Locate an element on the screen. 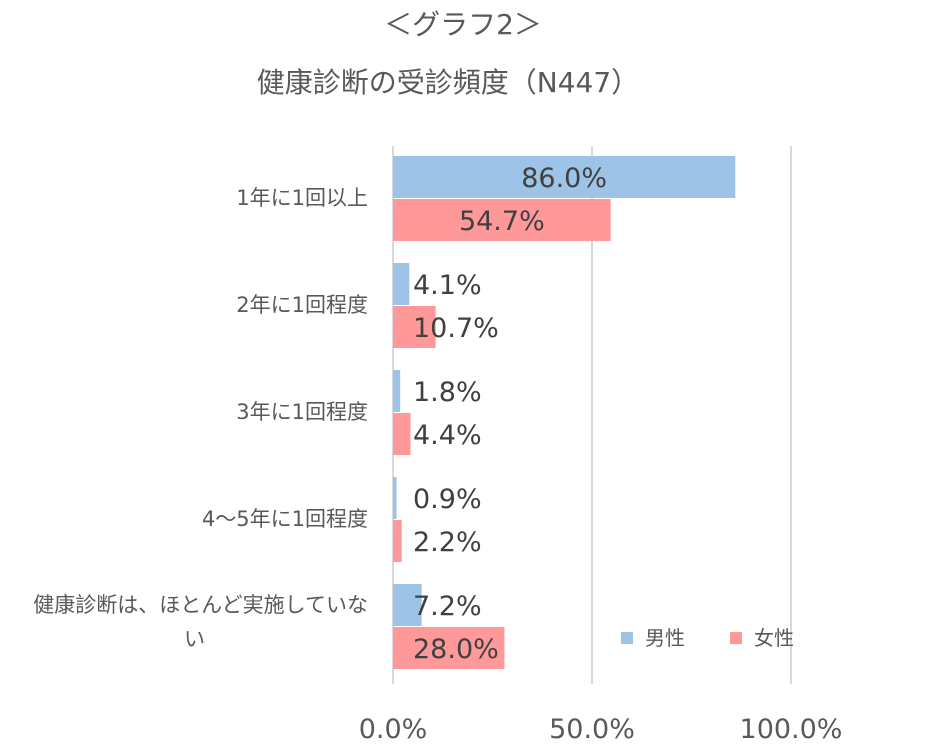 The width and height of the screenshot is (927, 753). x-tick-label: 50.0% is located at coordinates (592, 729).